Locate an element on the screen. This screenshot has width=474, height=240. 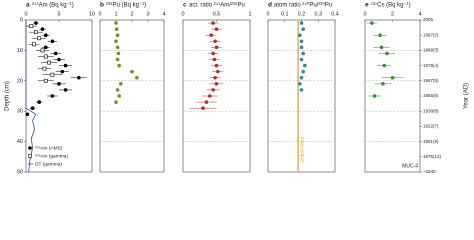
panel-title: ²⁴¹Am (Bq kg⁻¹) is located at coordinates (53, 5).